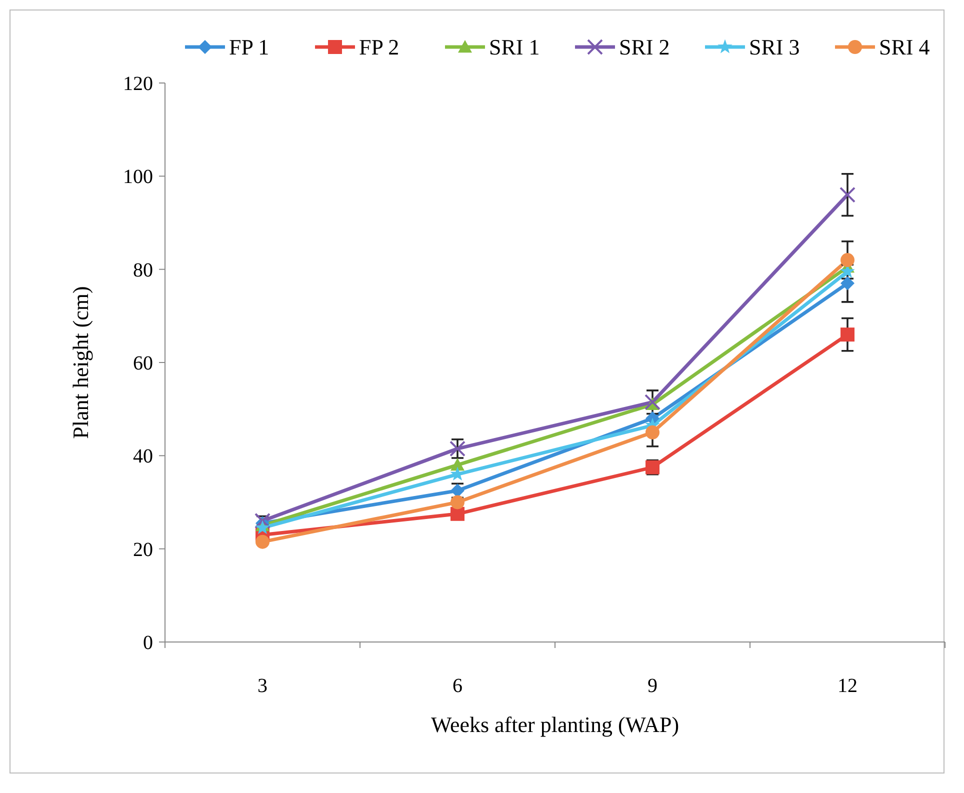  What do you see at coordinates (653, 686) in the screenshot?
I see `x-tick-label: 9` at bounding box center [653, 686].